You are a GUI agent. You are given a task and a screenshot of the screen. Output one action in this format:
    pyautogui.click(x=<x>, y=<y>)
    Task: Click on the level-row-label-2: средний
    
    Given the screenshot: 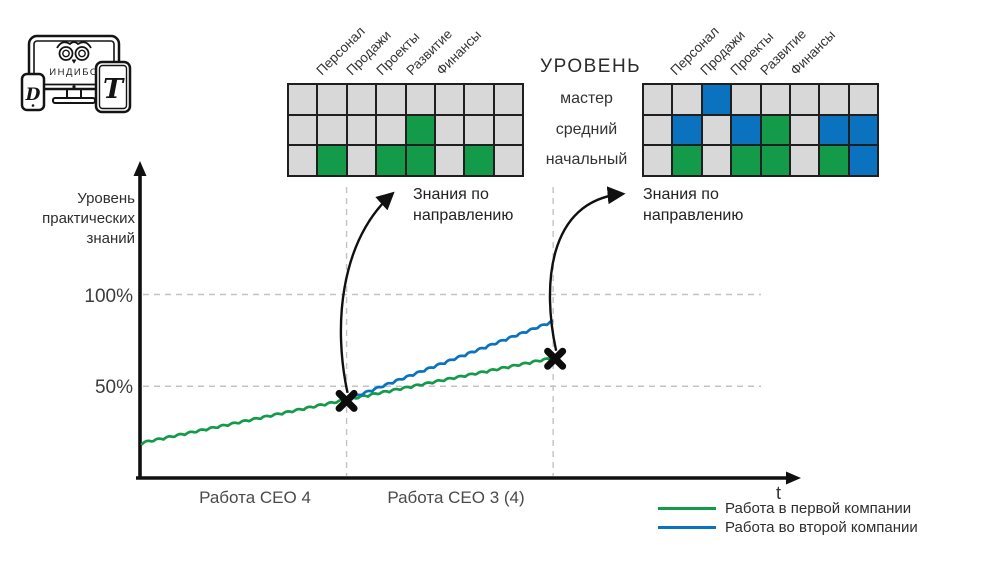 What is the action you would take?
    pyautogui.click(x=586, y=129)
    